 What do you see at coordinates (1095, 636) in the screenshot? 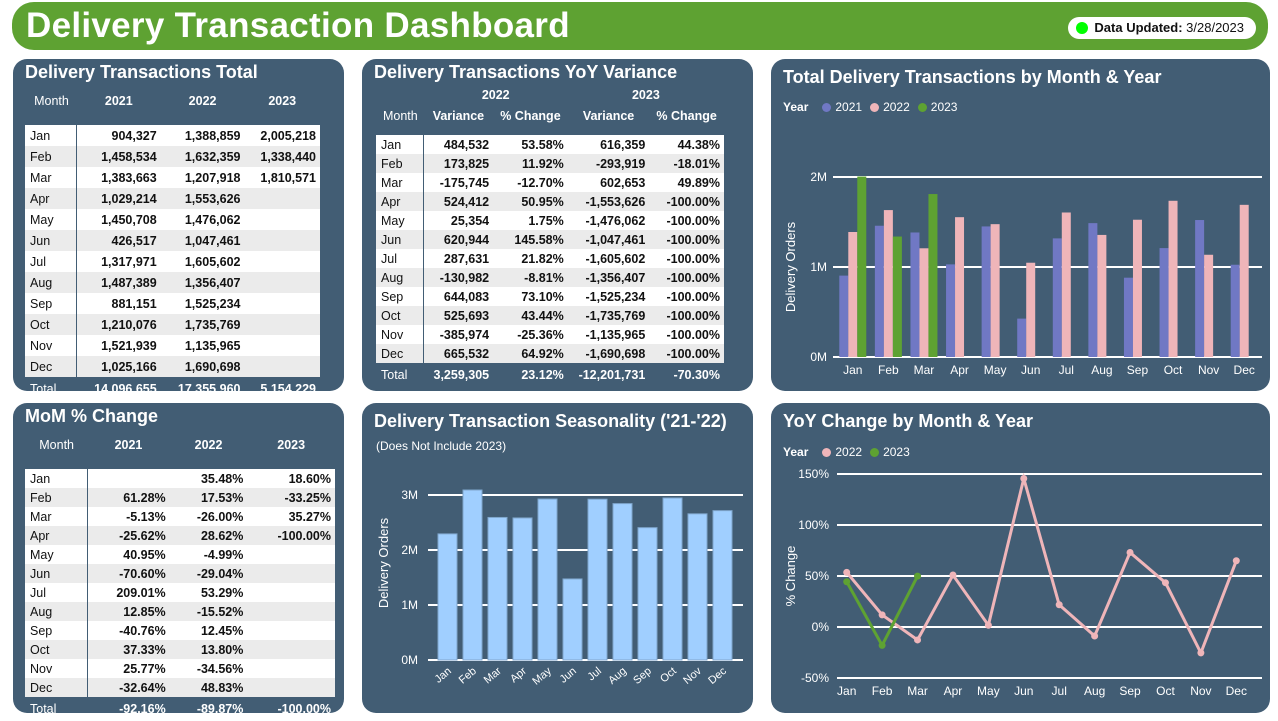
I see `point-2022-Aug` at bounding box center [1095, 636].